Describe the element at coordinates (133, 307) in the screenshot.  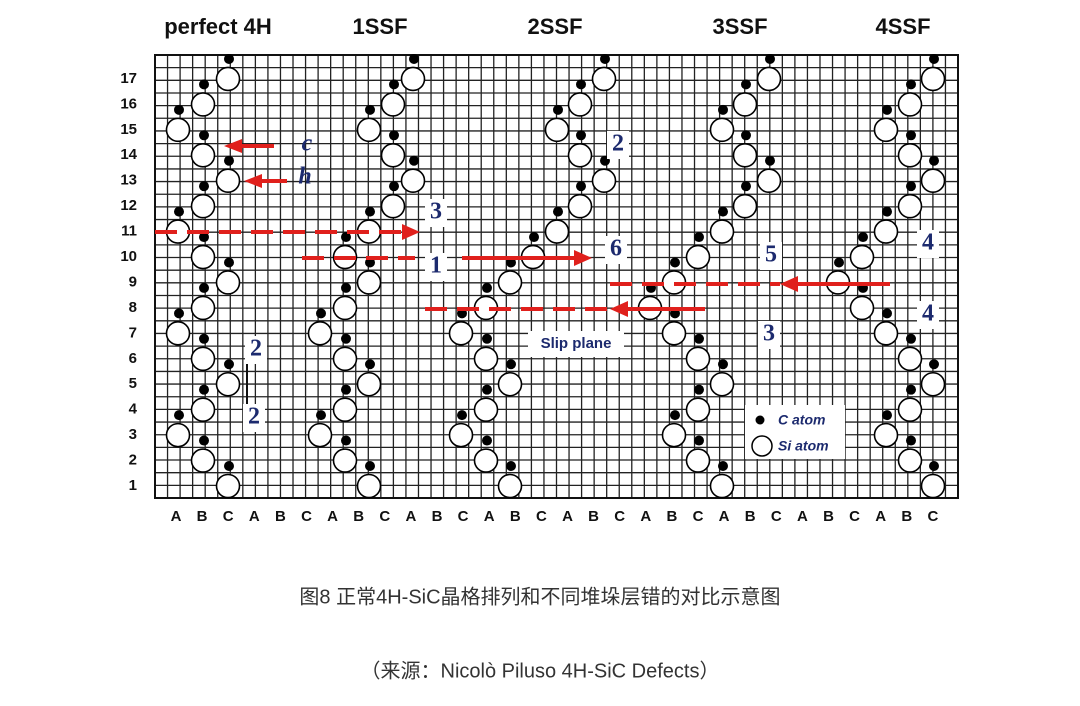
I see `row-label: 8` at that location.